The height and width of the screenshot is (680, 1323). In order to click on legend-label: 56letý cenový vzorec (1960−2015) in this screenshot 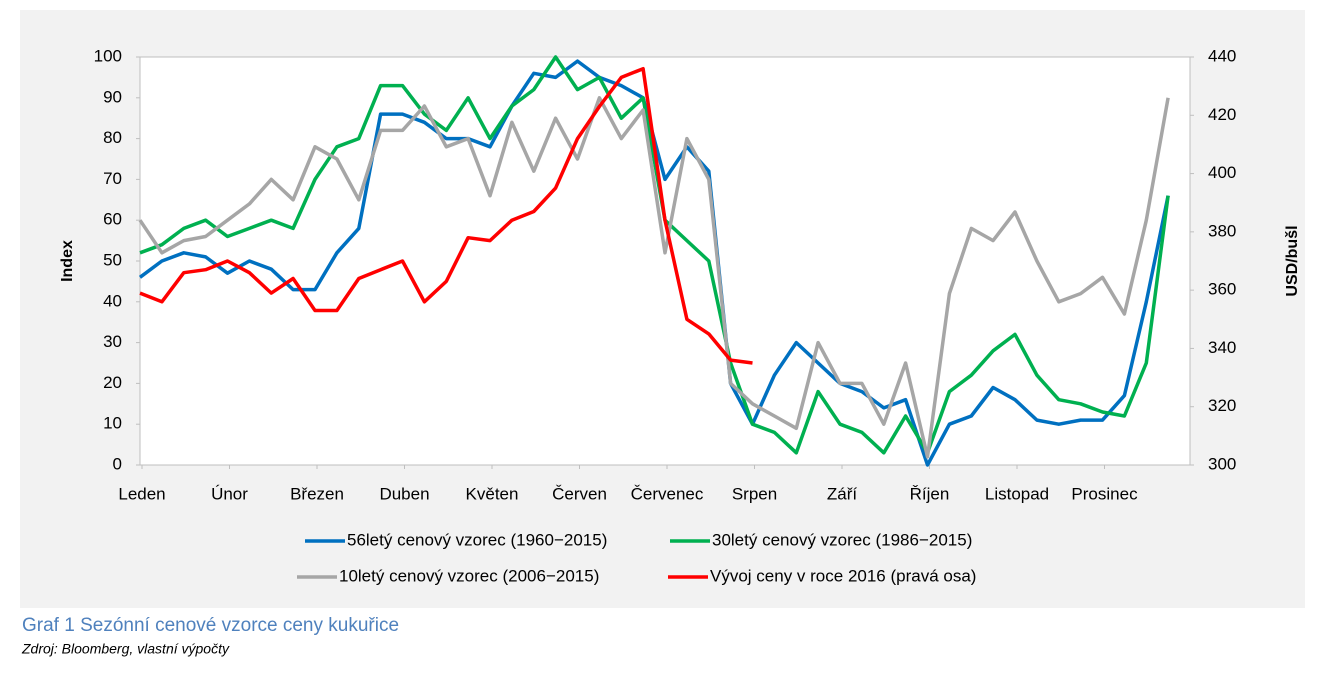, I will do `click(477, 539)`.